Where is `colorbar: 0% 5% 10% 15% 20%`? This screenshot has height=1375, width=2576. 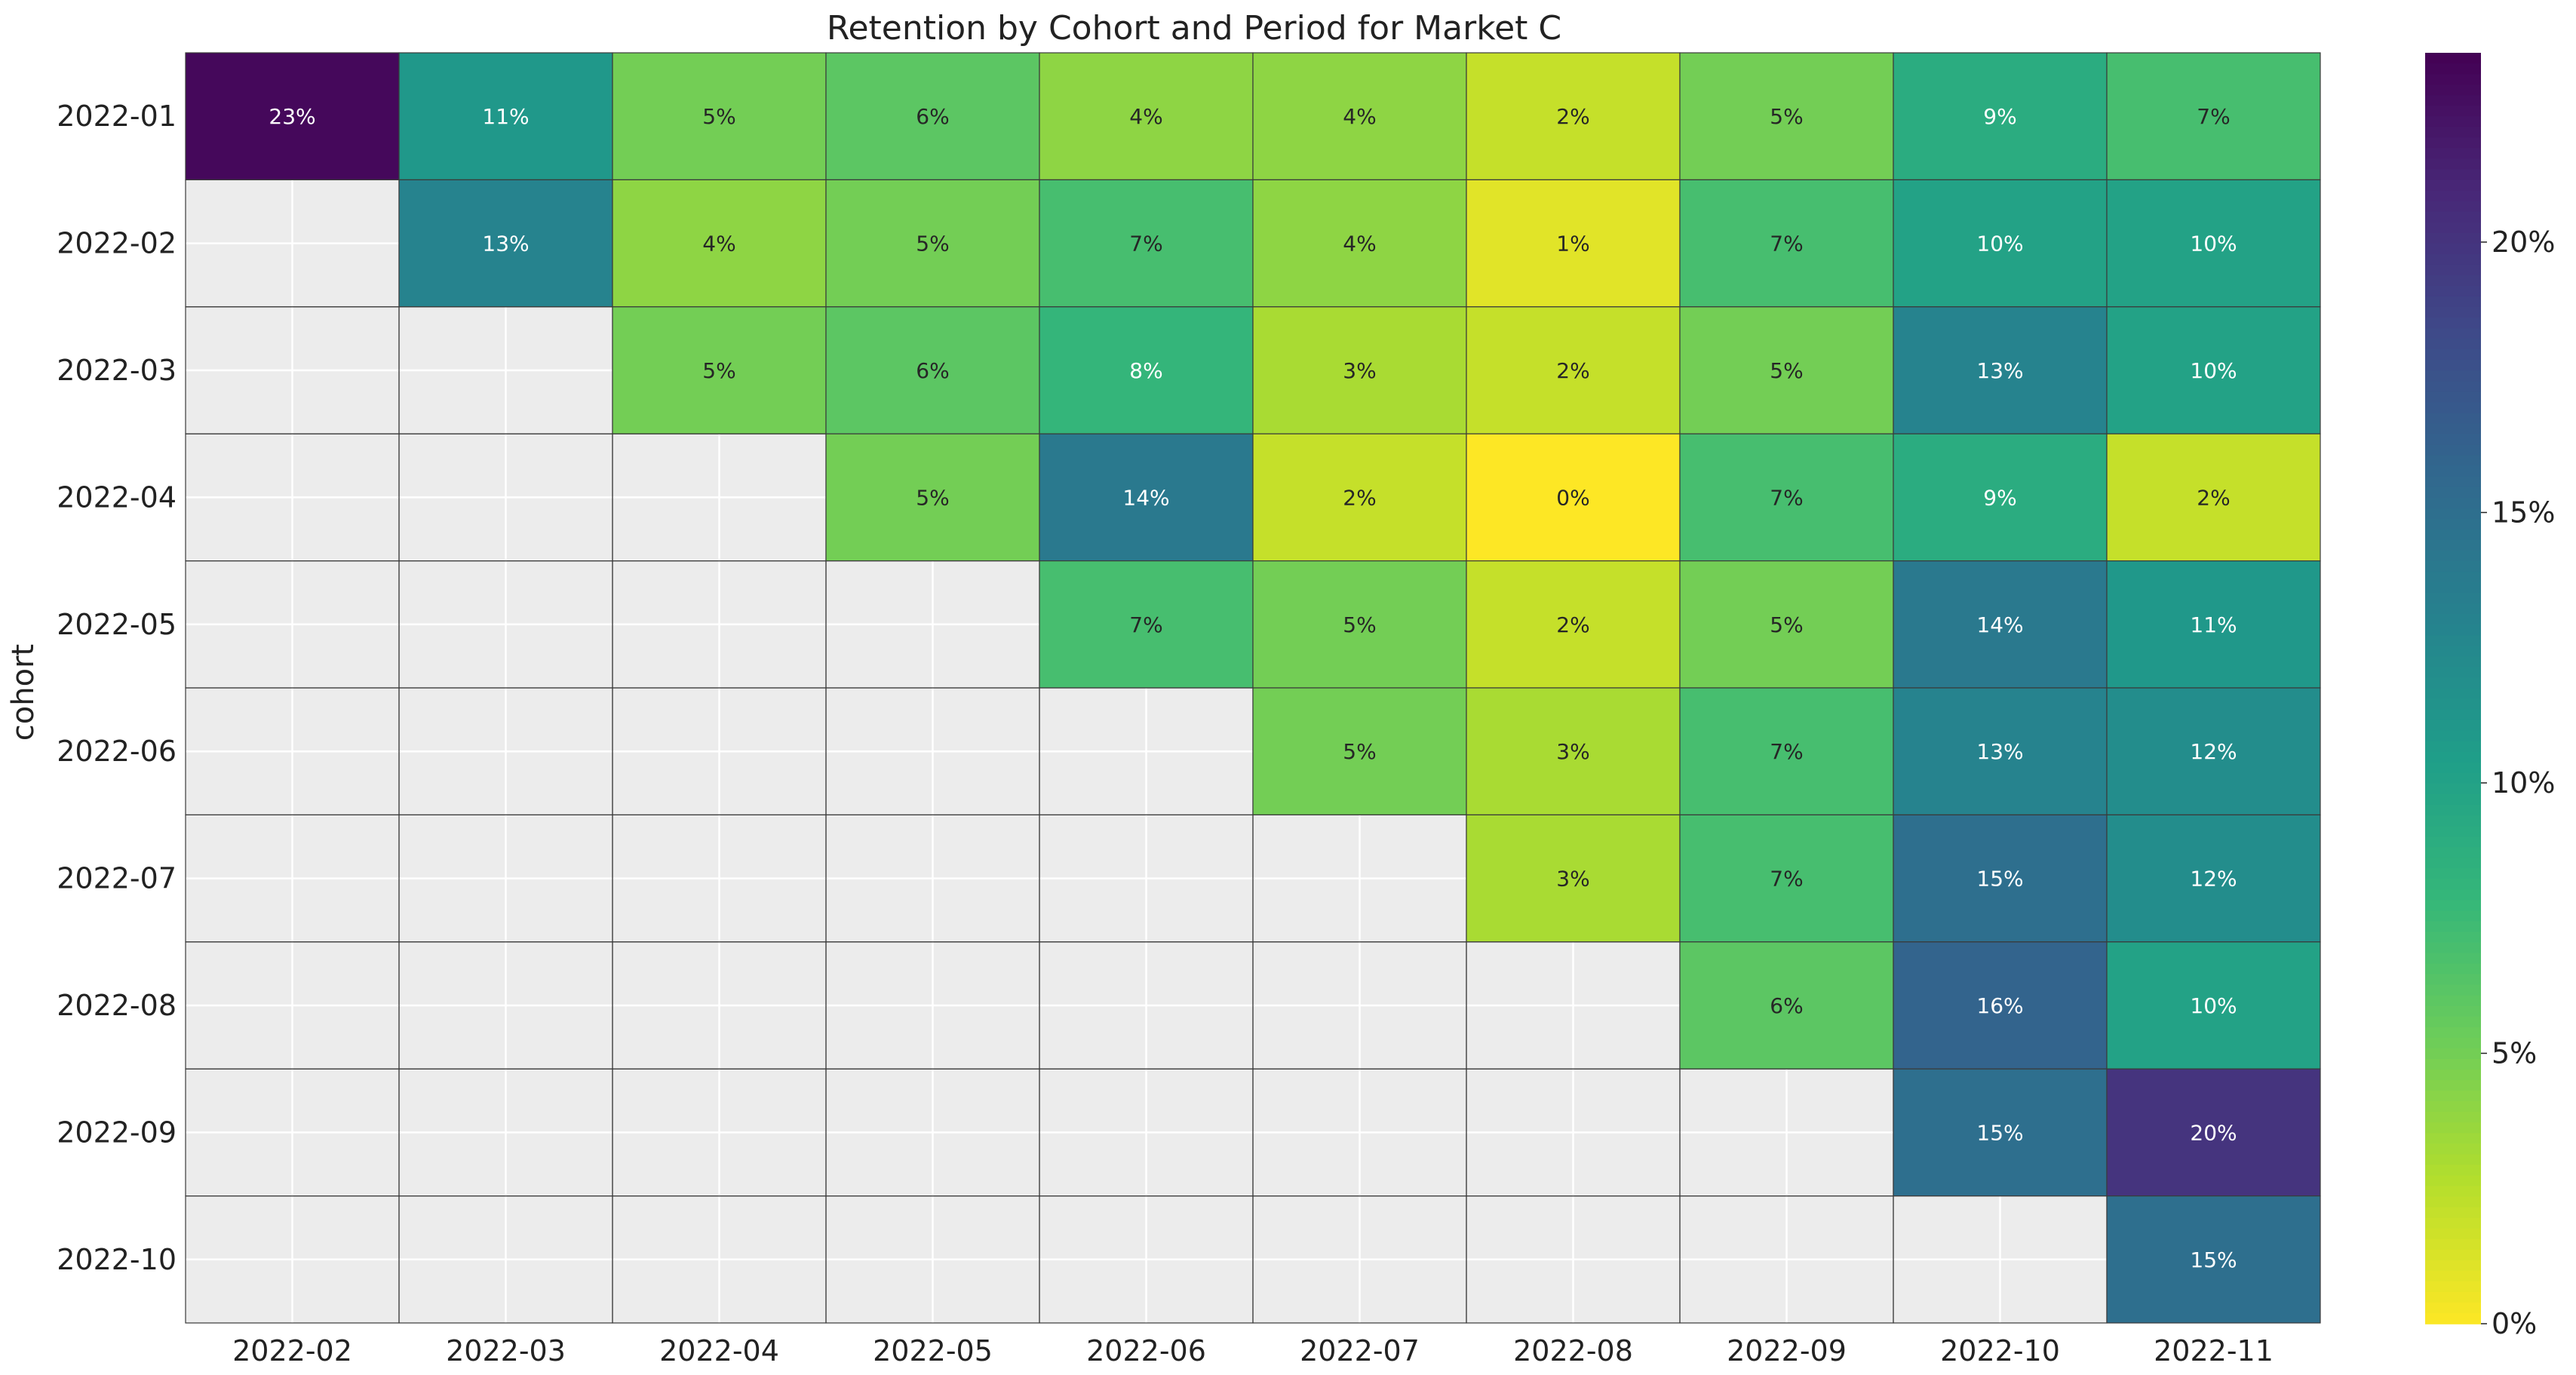
colorbar: 0% 5% 10% 15% 20% is located at coordinates (2490, 696).